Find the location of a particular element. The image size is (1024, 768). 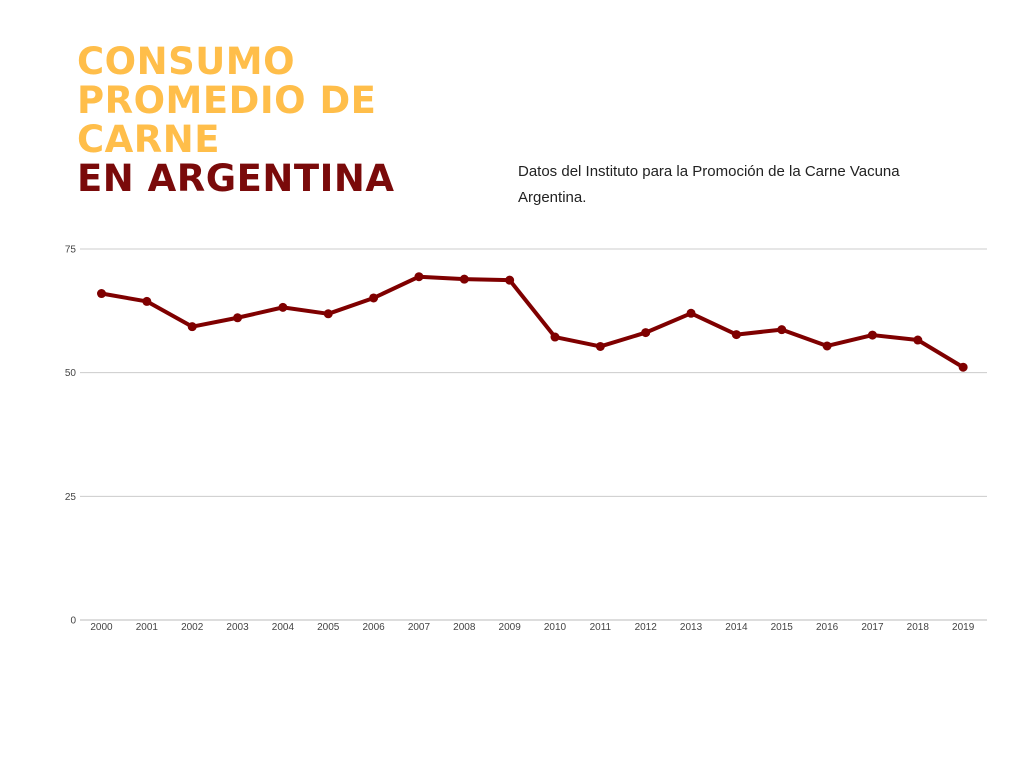

x-tick-label: 2012 is located at coordinates (646, 627).